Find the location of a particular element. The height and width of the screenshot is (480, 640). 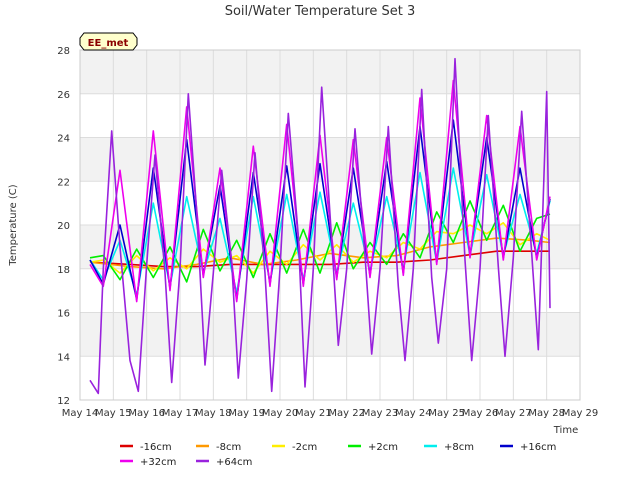

x-tick-label: May 22 is located at coordinates (346, 413).